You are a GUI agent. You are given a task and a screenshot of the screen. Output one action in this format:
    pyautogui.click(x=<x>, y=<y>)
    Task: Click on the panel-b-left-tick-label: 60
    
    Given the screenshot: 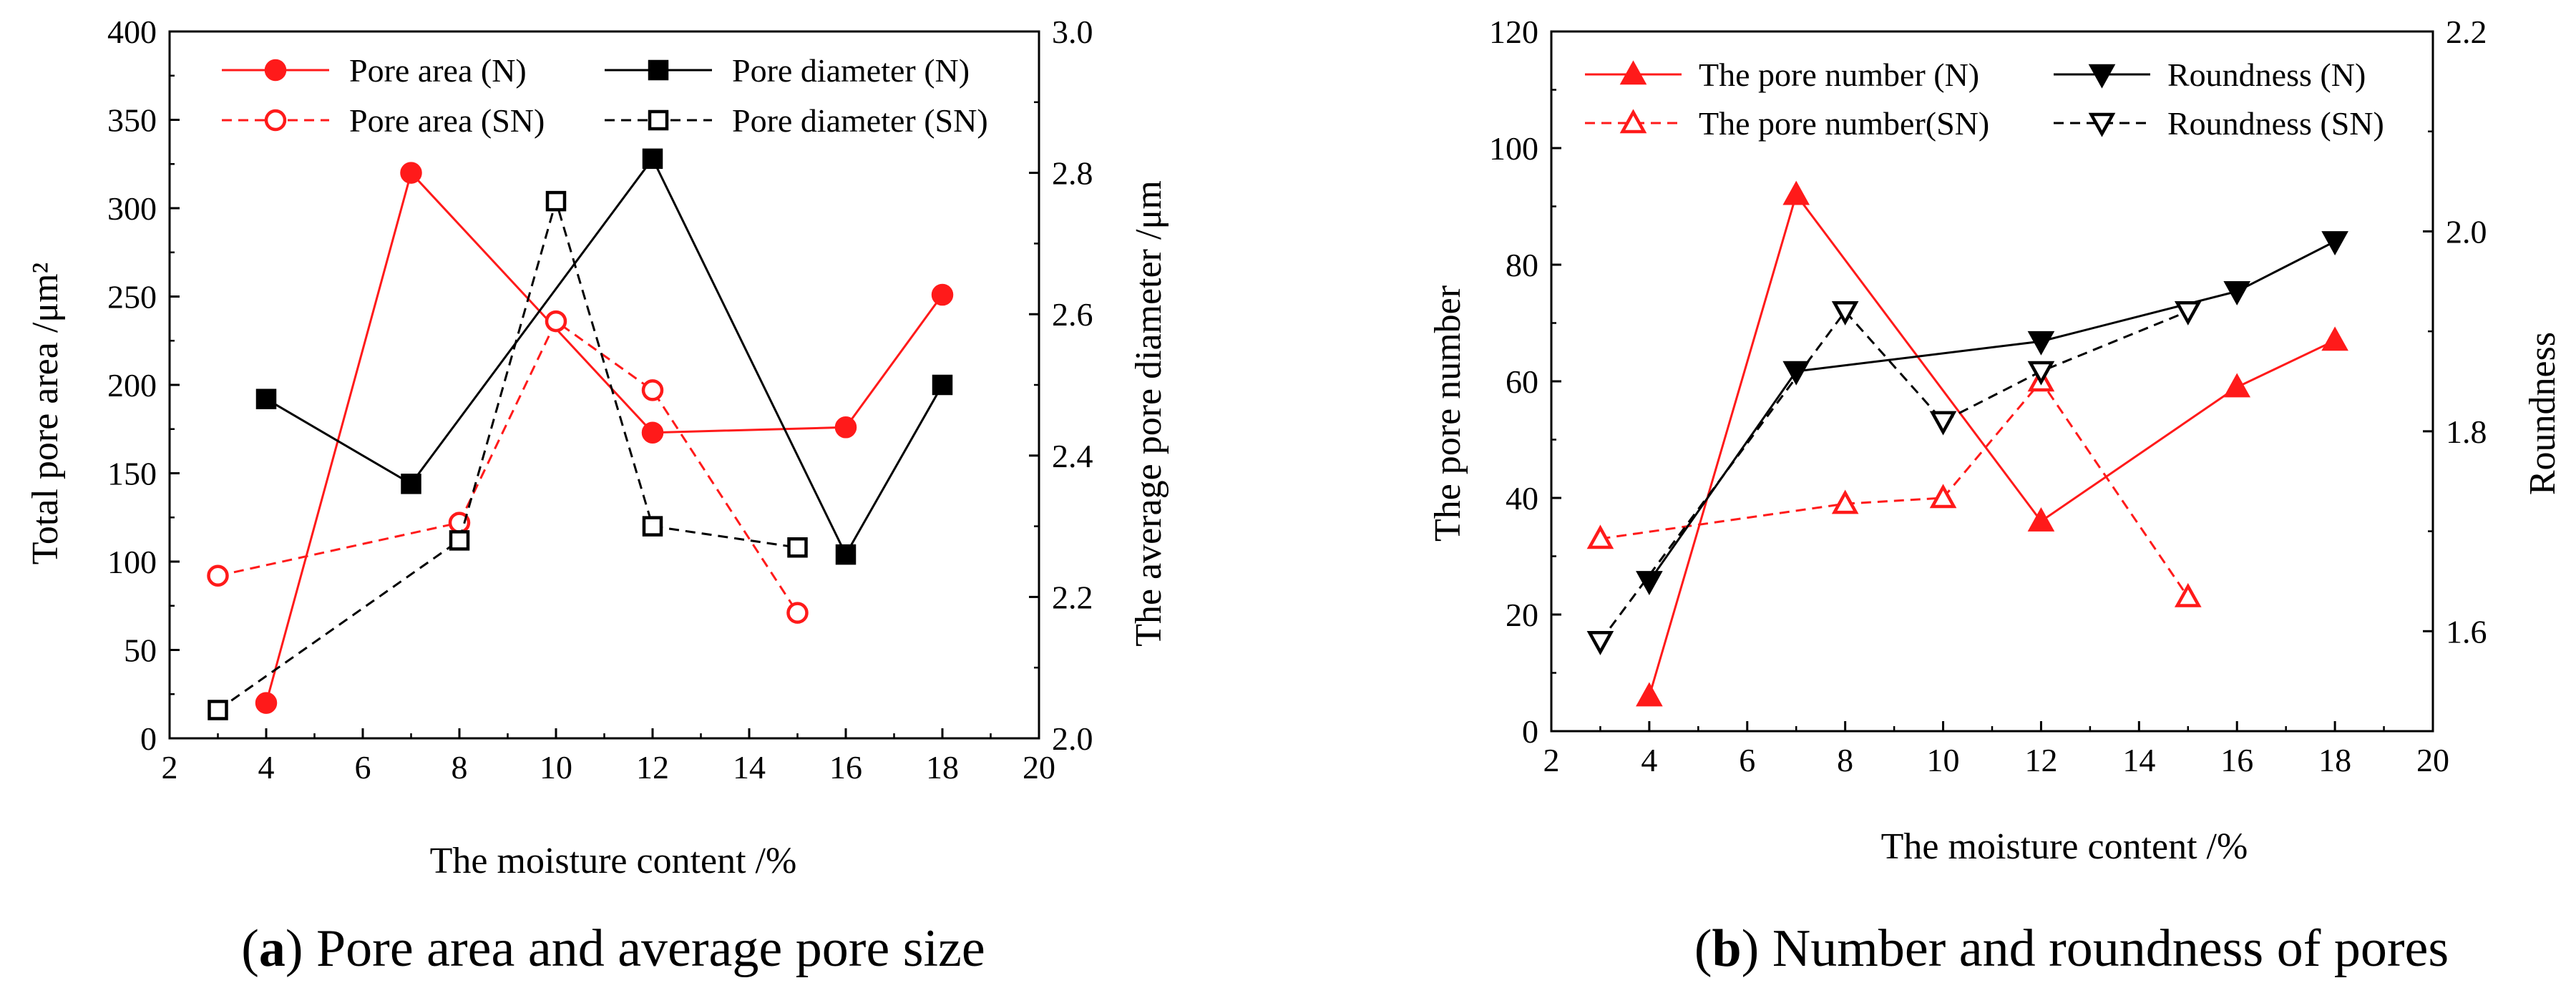 What is the action you would take?
    pyautogui.click(x=1522, y=381)
    